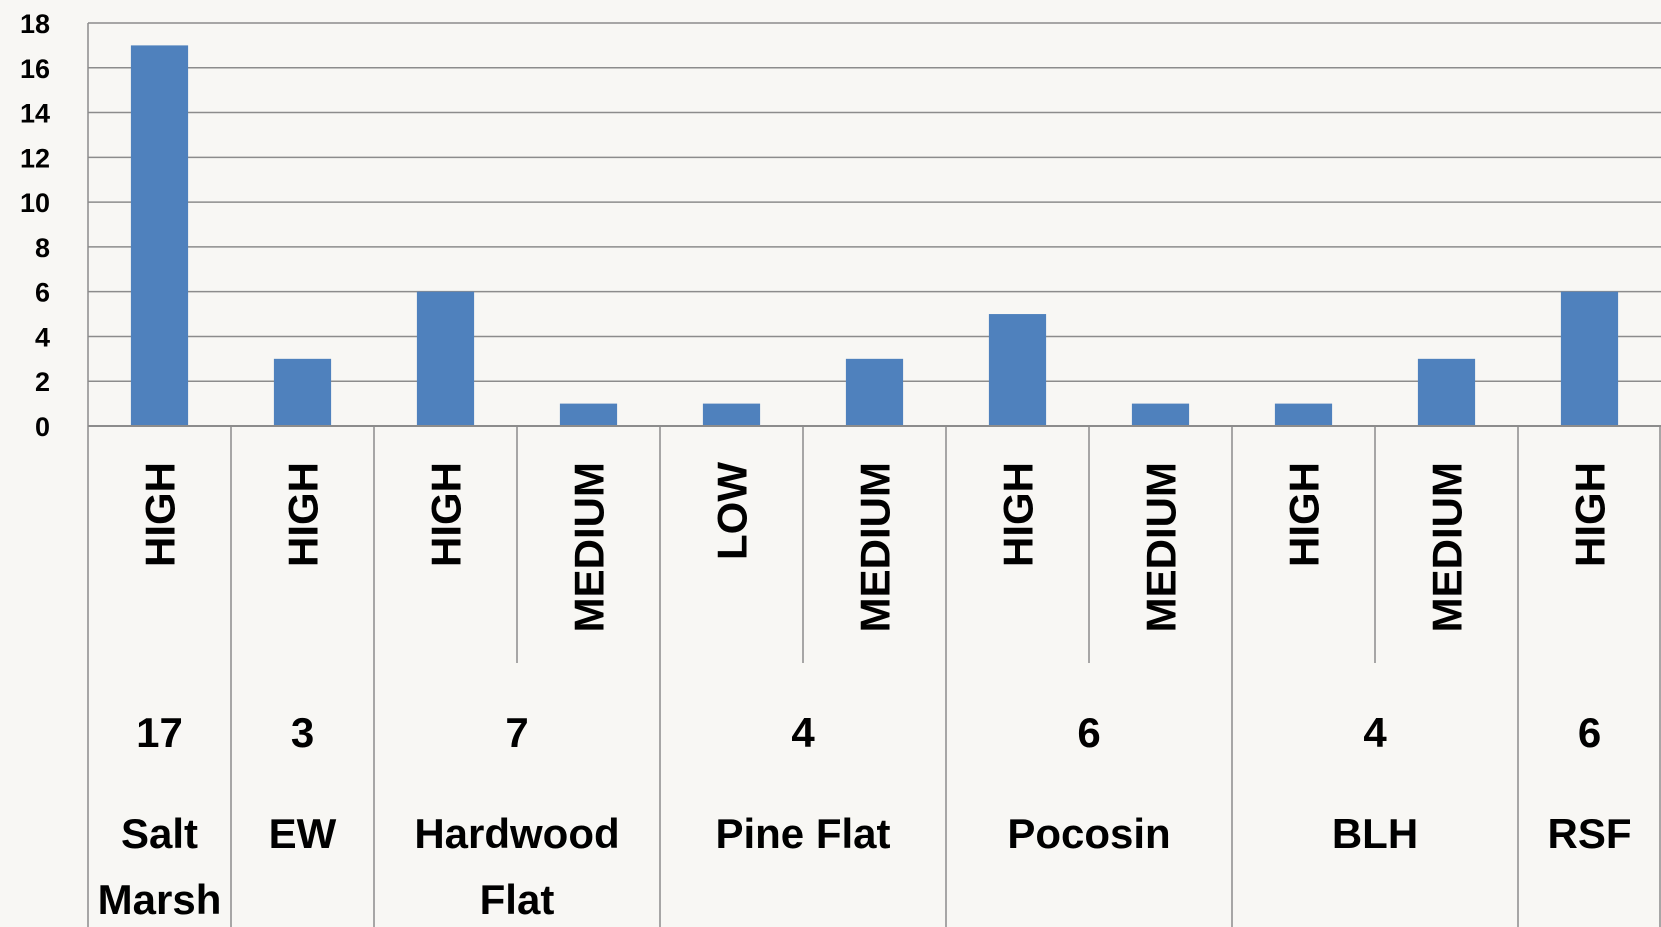 This screenshot has height=927, width=1661. I want to click on group-name-label: Pocosin, so click(1088, 833).